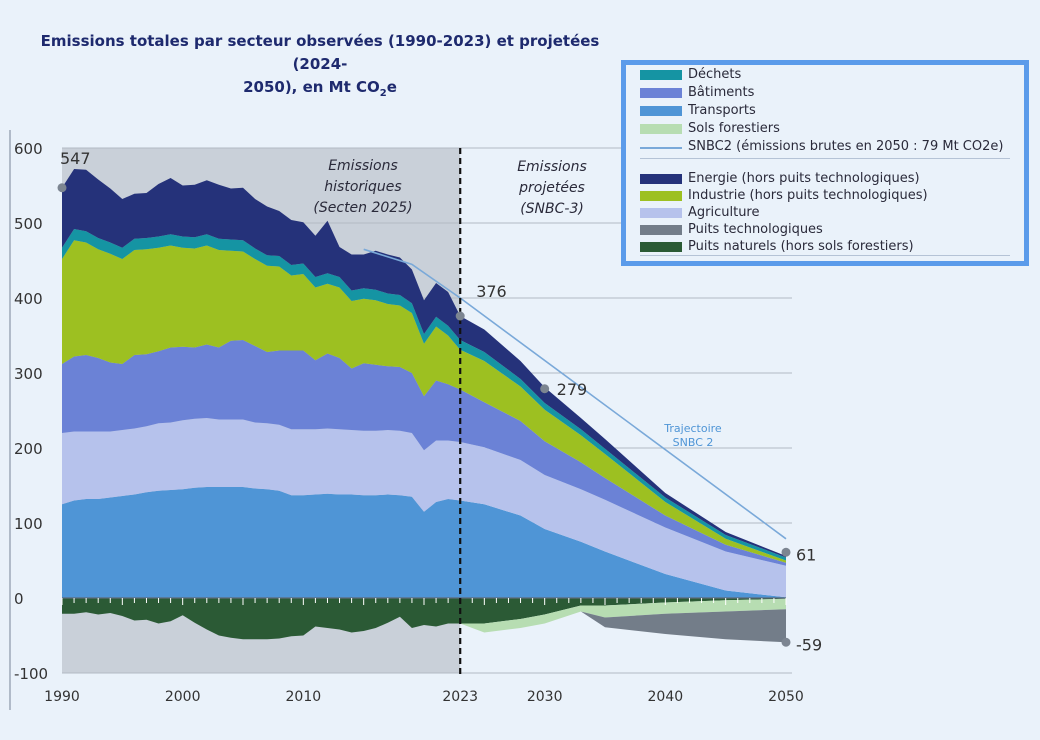 Image resolution: width=1040 pixels, height=740 pixels. Describe the element at coordinates (825, 158) in the screenshot. I see `legend-separator` at that location.